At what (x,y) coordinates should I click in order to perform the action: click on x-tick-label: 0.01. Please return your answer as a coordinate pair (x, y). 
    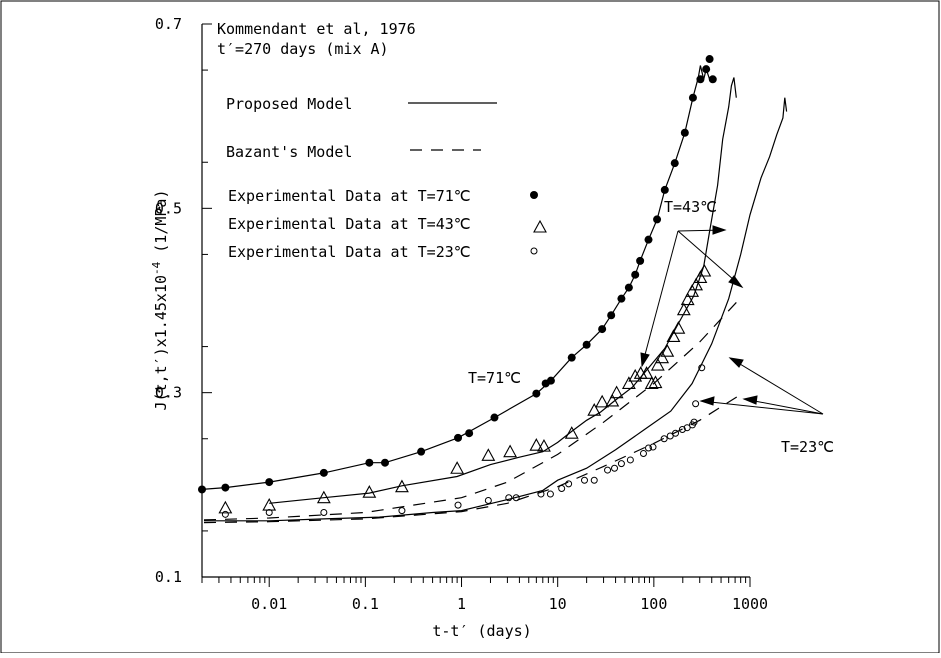
    Looking at the image, I should click on (269, 604).